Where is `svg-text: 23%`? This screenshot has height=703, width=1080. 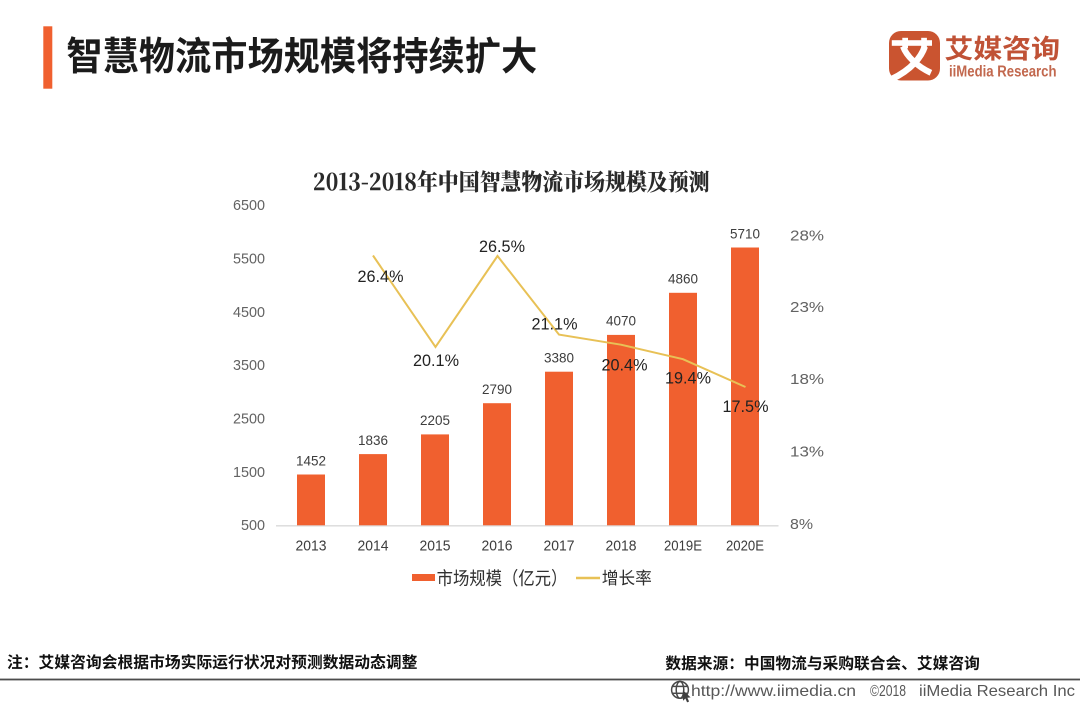
svg-text: 23% is located at coordinates (807, 307).